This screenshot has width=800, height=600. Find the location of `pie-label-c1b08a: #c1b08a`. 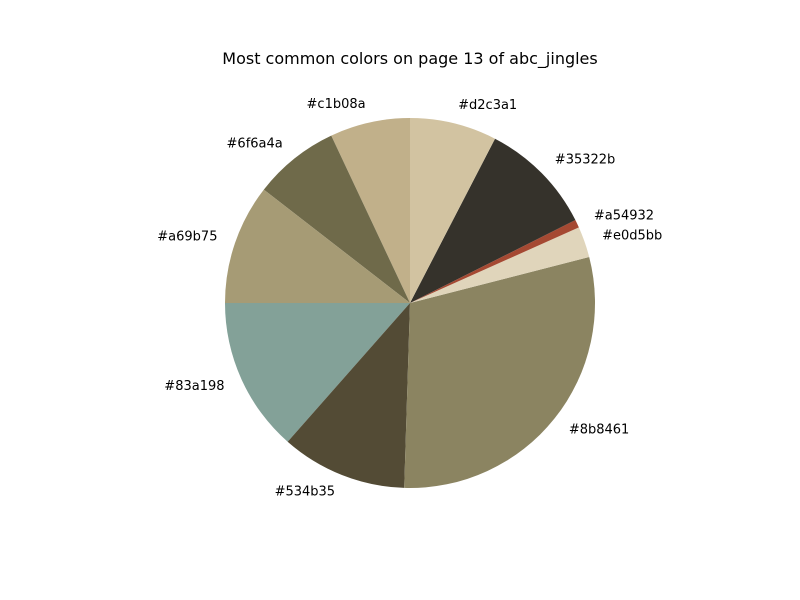

pie-label-c1b08a: #c1b08a is located at coordinates (336, 104).